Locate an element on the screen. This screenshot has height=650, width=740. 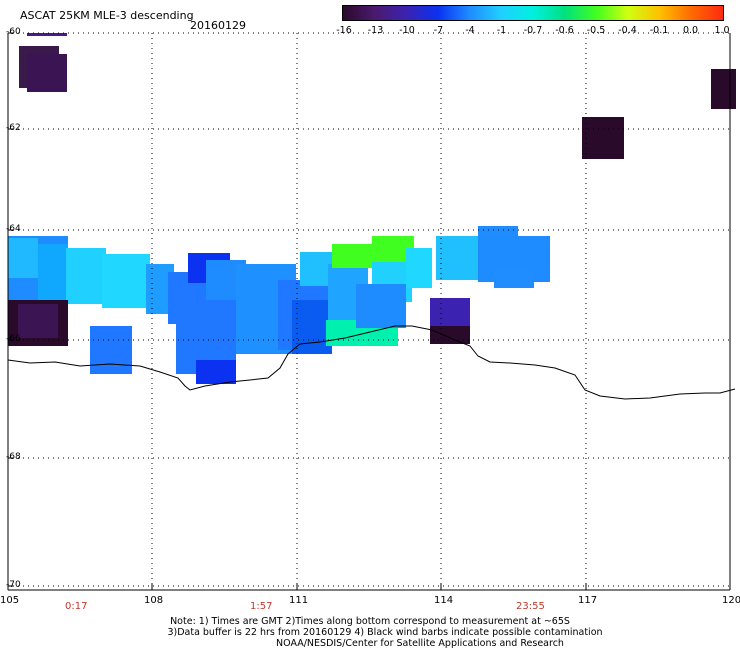
lat-label-66: -66 is located at coordinates (13, 339).